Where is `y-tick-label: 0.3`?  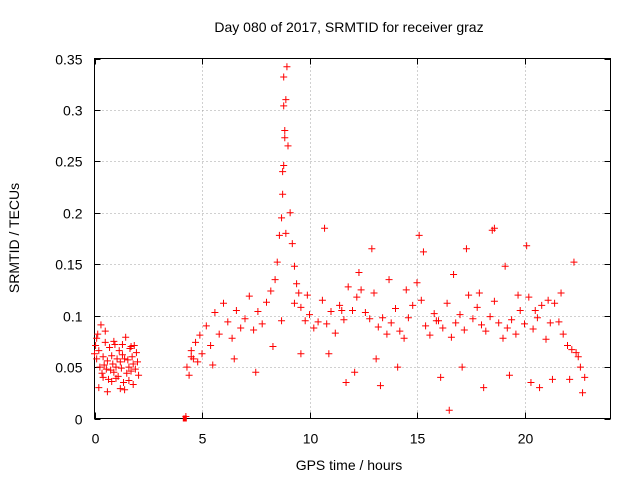
y-tick-label: 0.3 is located at coordinates (73, 111).